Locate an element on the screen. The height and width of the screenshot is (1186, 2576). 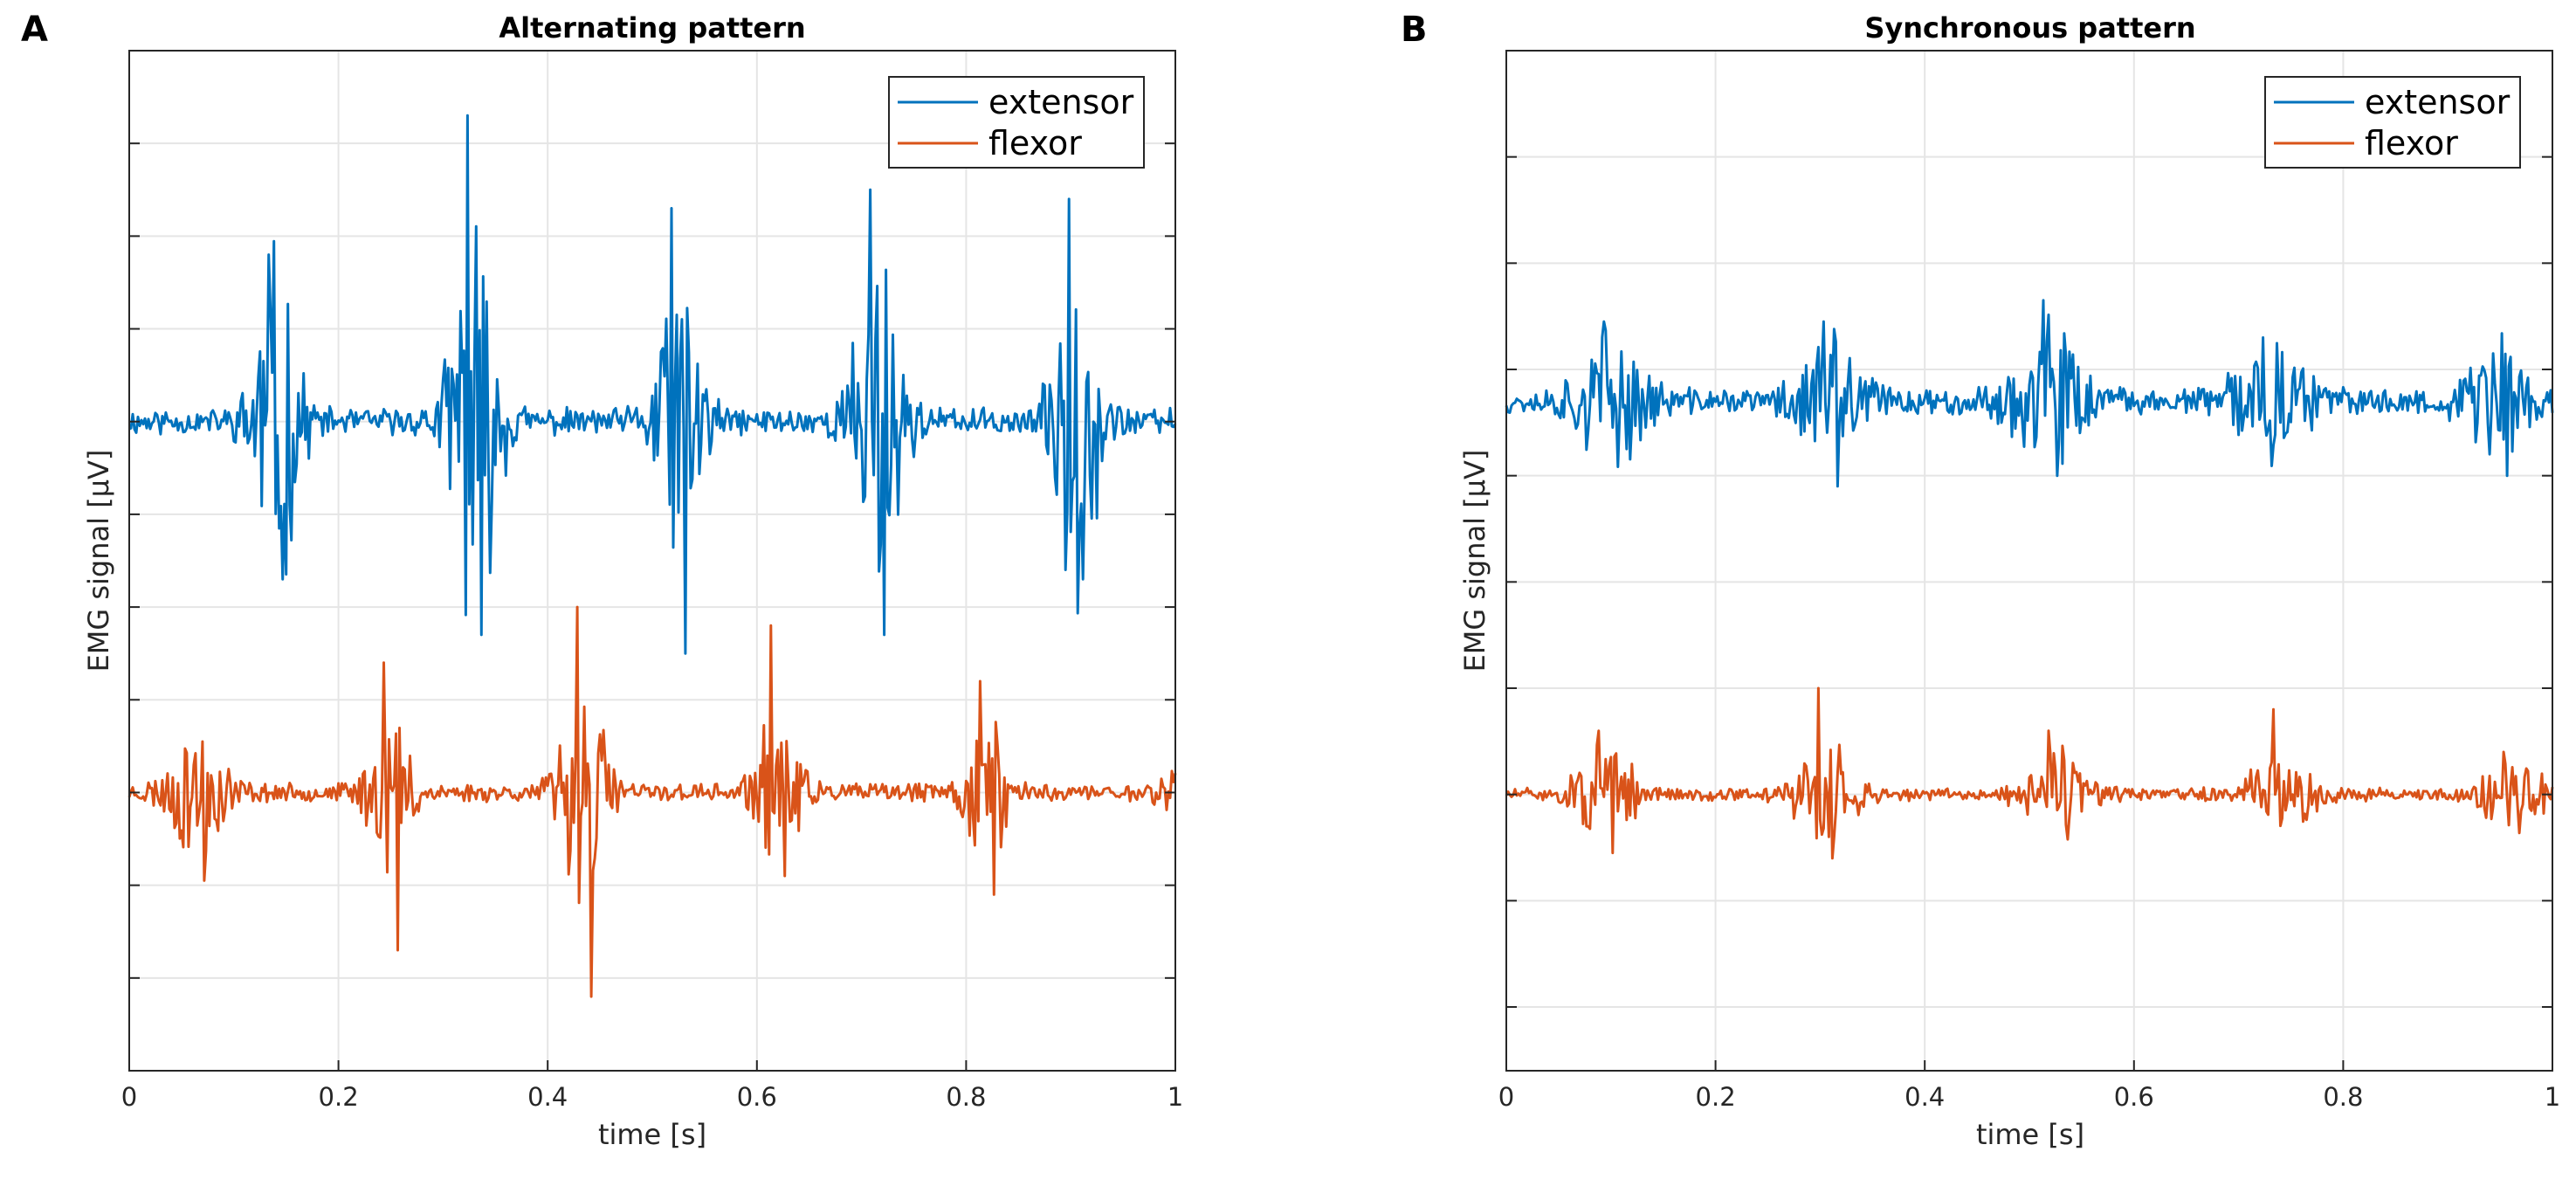
chart-title: Alternating pattern is located at coordinates (652, 28).